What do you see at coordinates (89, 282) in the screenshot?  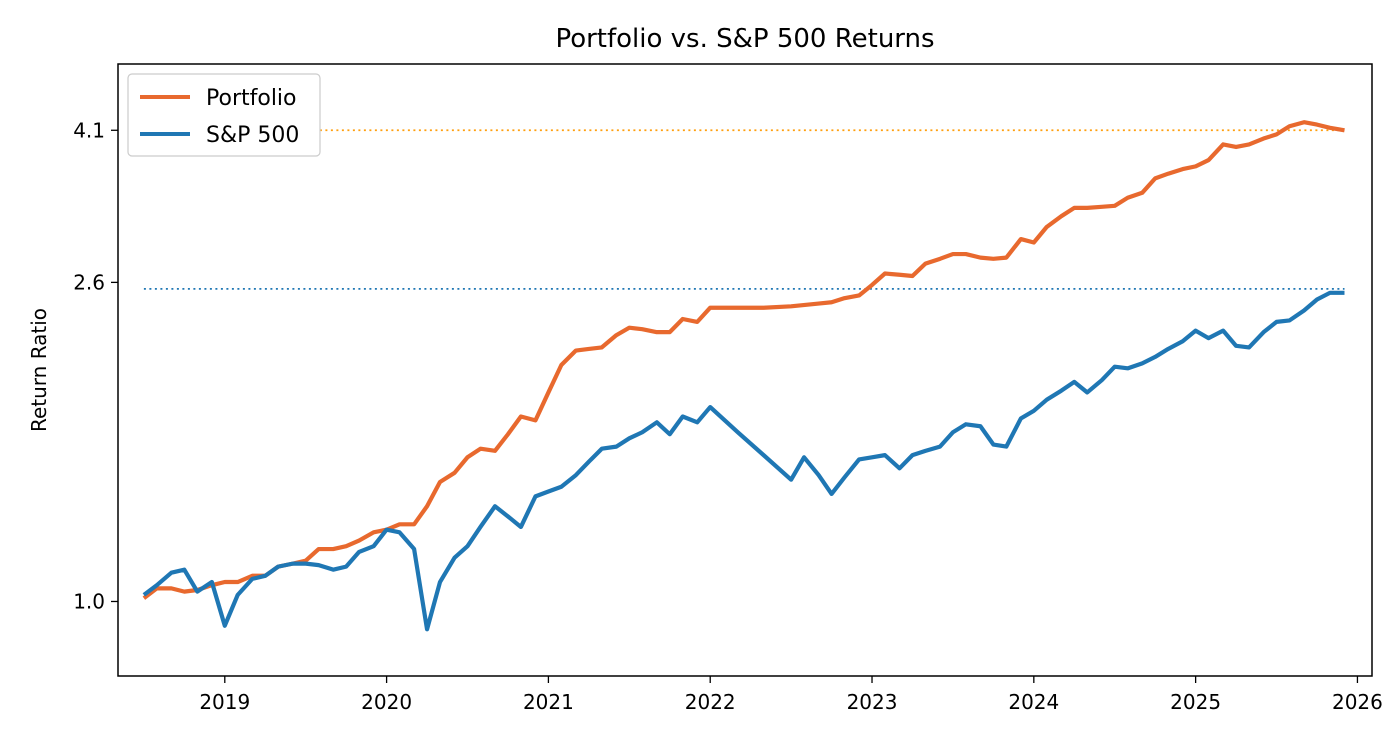 I see `y-tick-label-2-6: 2.6` at bounding box center [89, 282].